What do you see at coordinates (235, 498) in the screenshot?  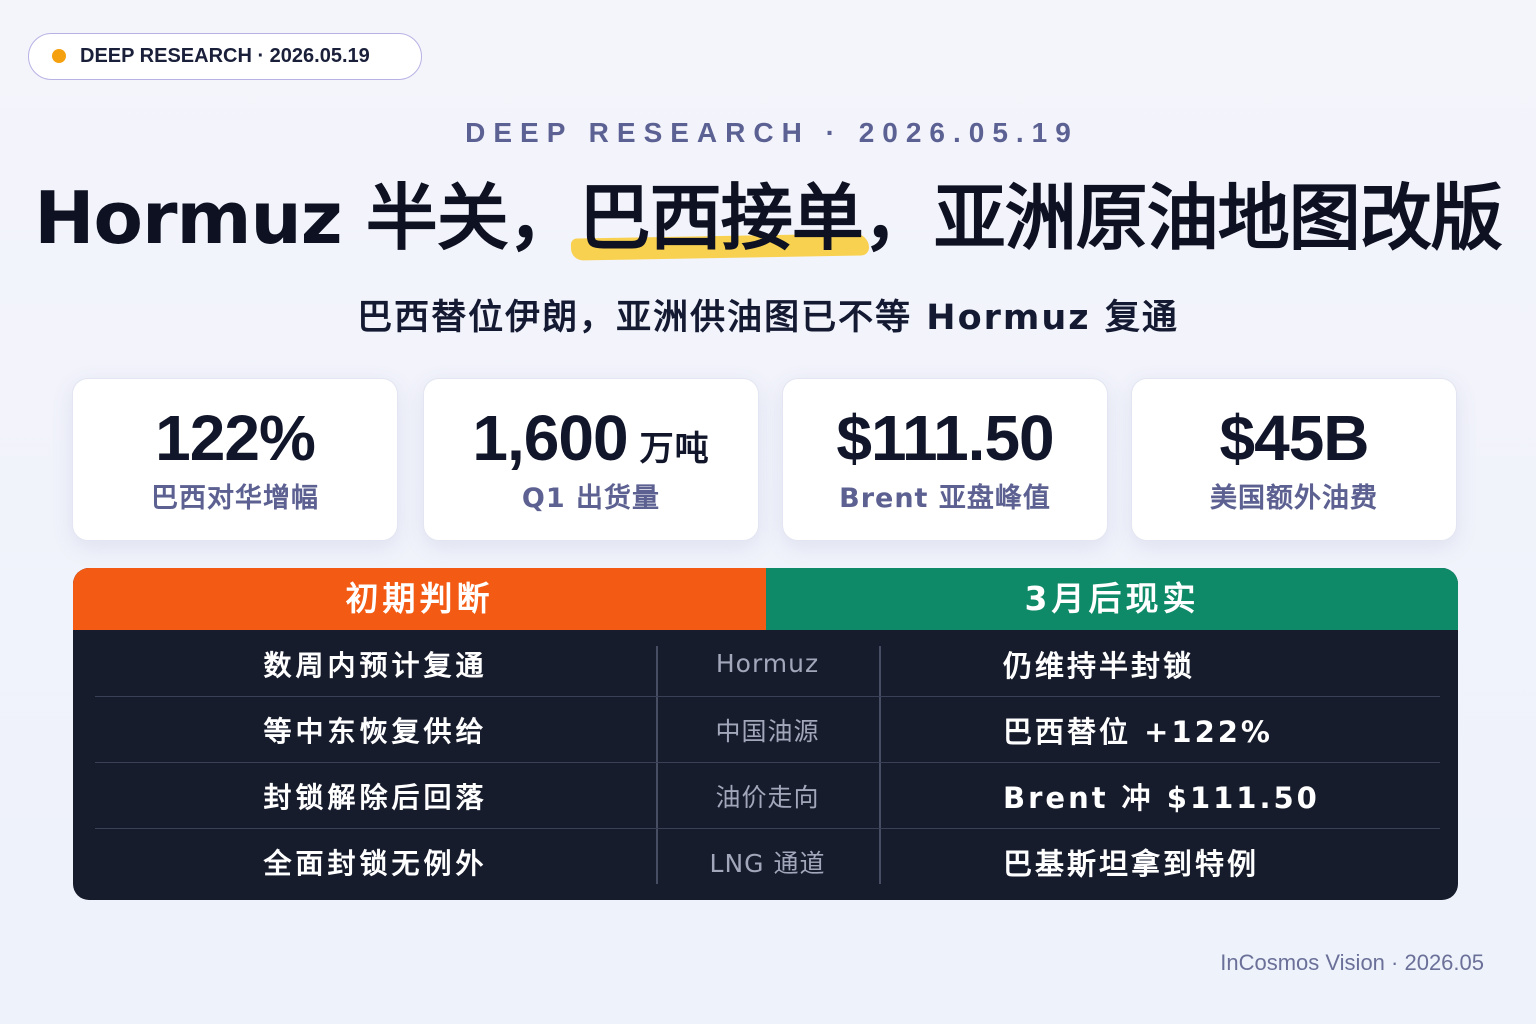 I see `stat-label: 巴西对华增幅` at bounding box center [235, 498].